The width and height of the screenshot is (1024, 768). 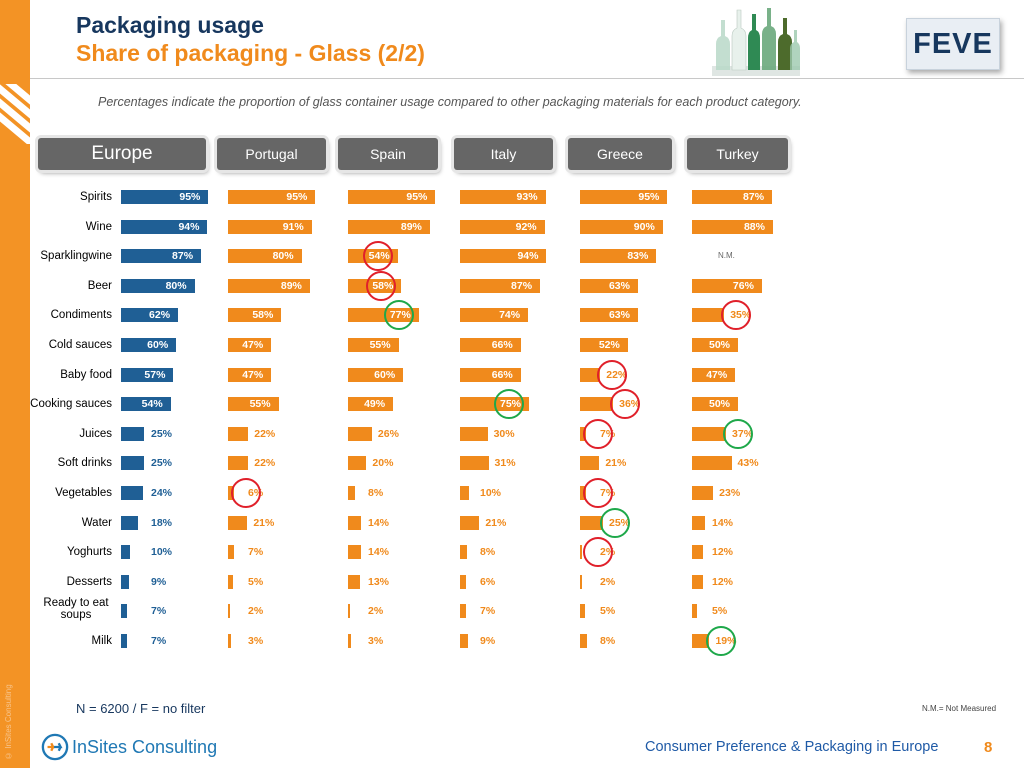 I want to click on data-label: 89%, so click(x=411, y=226).